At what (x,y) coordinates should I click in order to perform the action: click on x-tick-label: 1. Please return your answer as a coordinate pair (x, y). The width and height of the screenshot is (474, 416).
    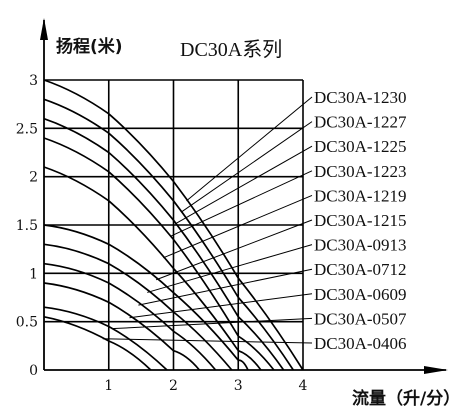
    Looking at the image, I should click on (108, 386).